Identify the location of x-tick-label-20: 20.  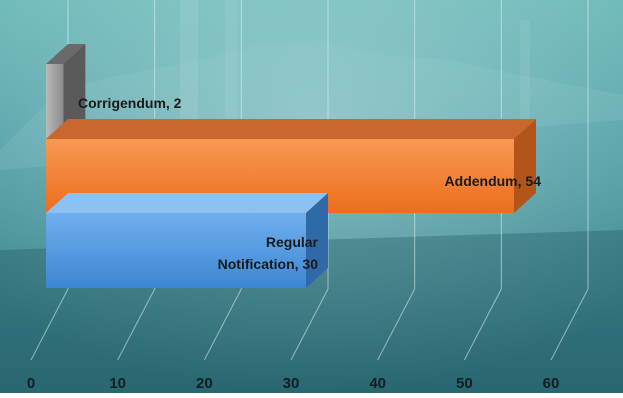
(204, 383).